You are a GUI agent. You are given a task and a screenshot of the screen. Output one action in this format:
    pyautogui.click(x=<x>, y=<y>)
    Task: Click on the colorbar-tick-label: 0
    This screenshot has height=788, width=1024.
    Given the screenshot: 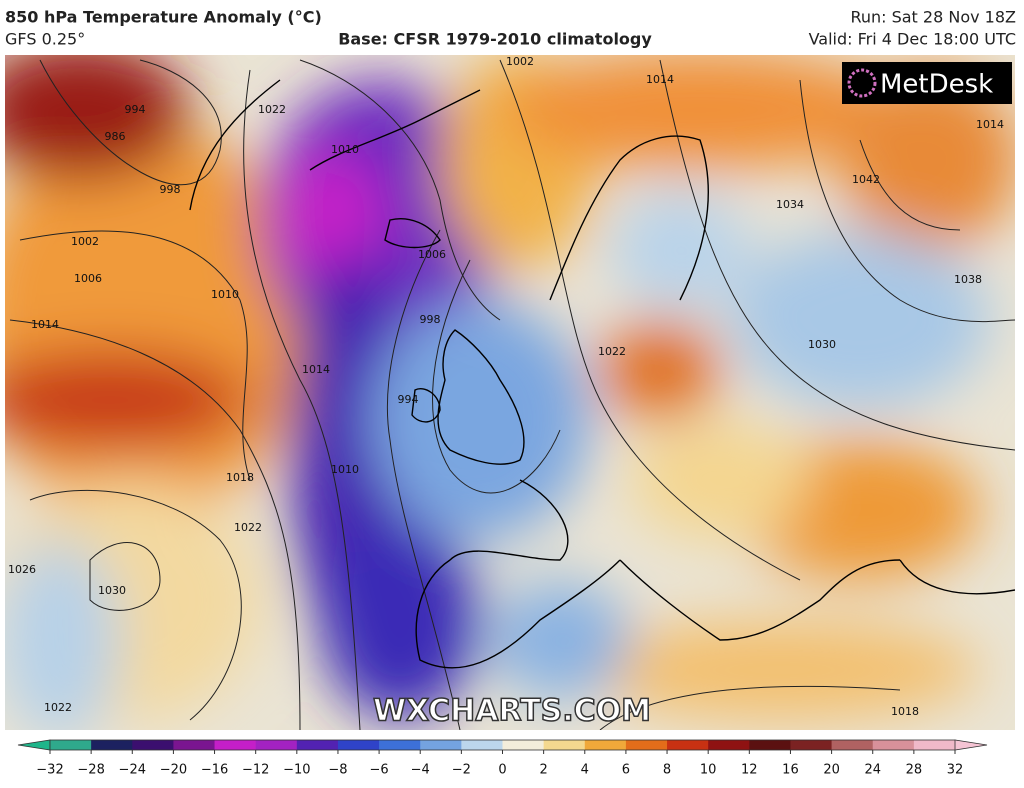 What is the action you would take?
    pyautogui.click(x=502, y=770)
    